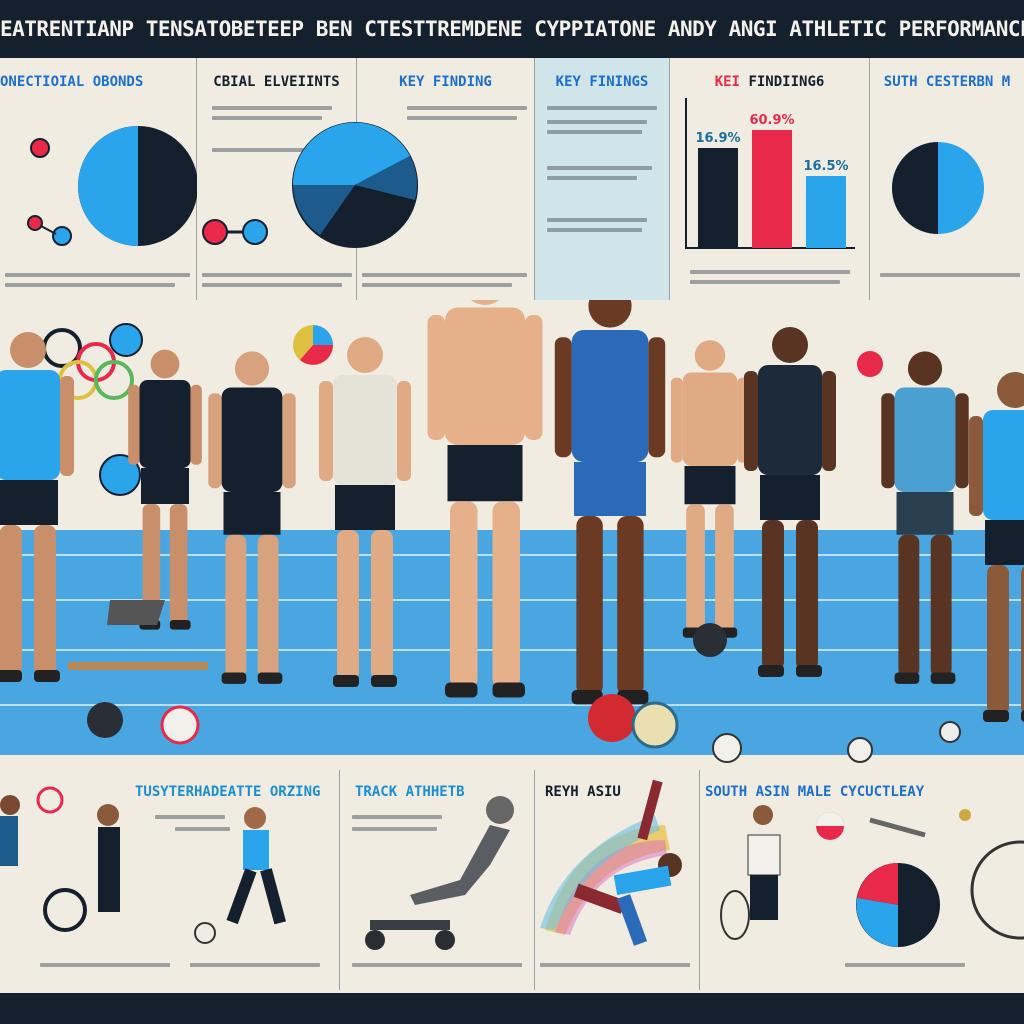  I want to click on panel-crucial-elements: CBIAL ELVEIINTS, so click(277, 179).